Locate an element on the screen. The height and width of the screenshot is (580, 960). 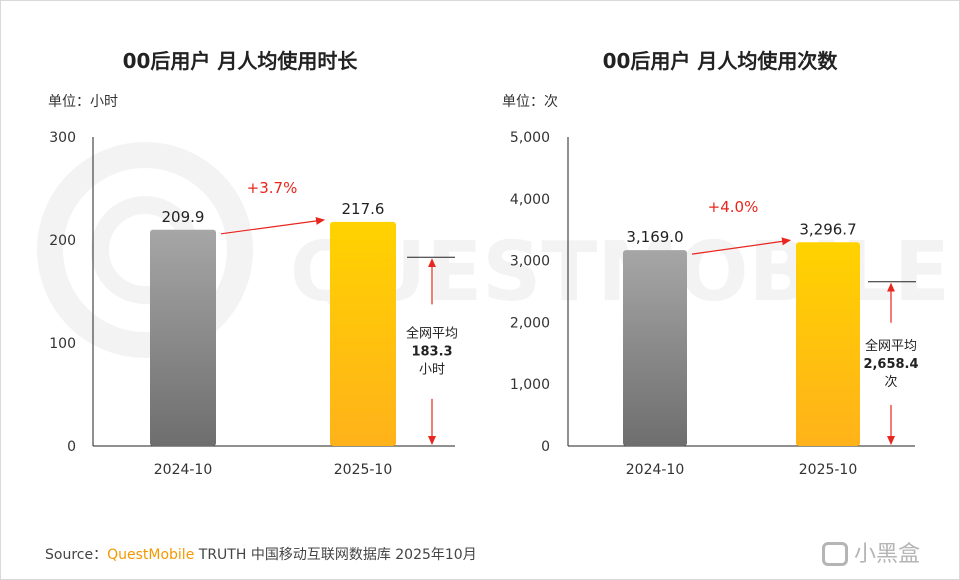
source-prefix: Source： is located at coordinates (76, 555).